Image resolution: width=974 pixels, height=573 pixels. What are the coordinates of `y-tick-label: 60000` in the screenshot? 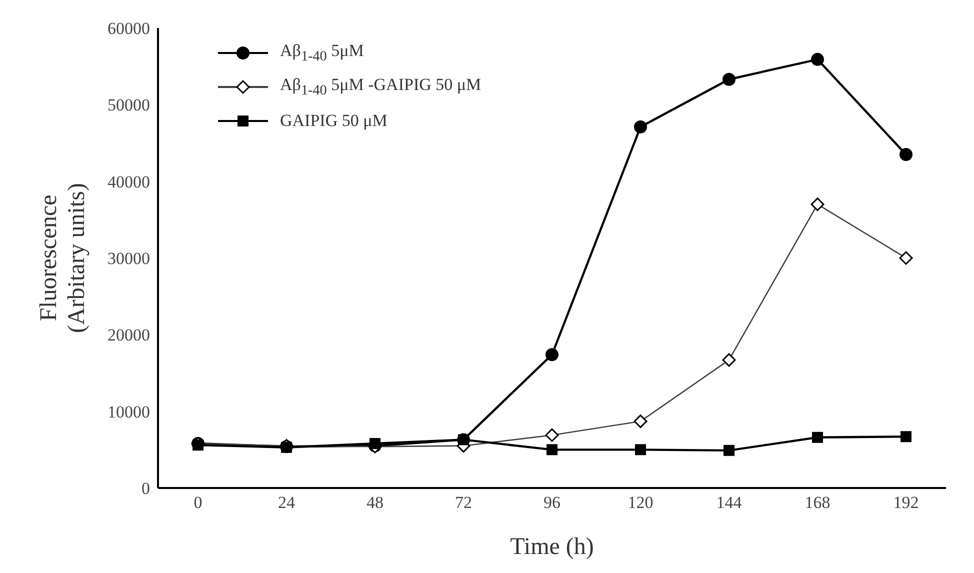 It's located at (129, 28).